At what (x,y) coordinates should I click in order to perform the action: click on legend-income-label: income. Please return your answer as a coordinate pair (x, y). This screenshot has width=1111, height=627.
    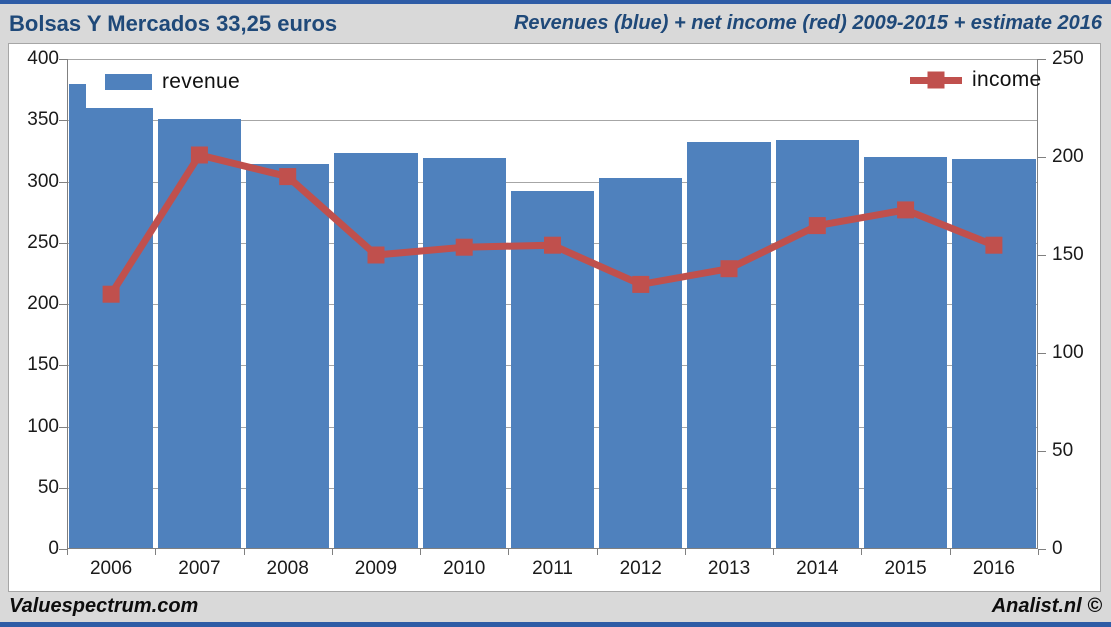
    Looking at the image, I should click on (1007, 79).